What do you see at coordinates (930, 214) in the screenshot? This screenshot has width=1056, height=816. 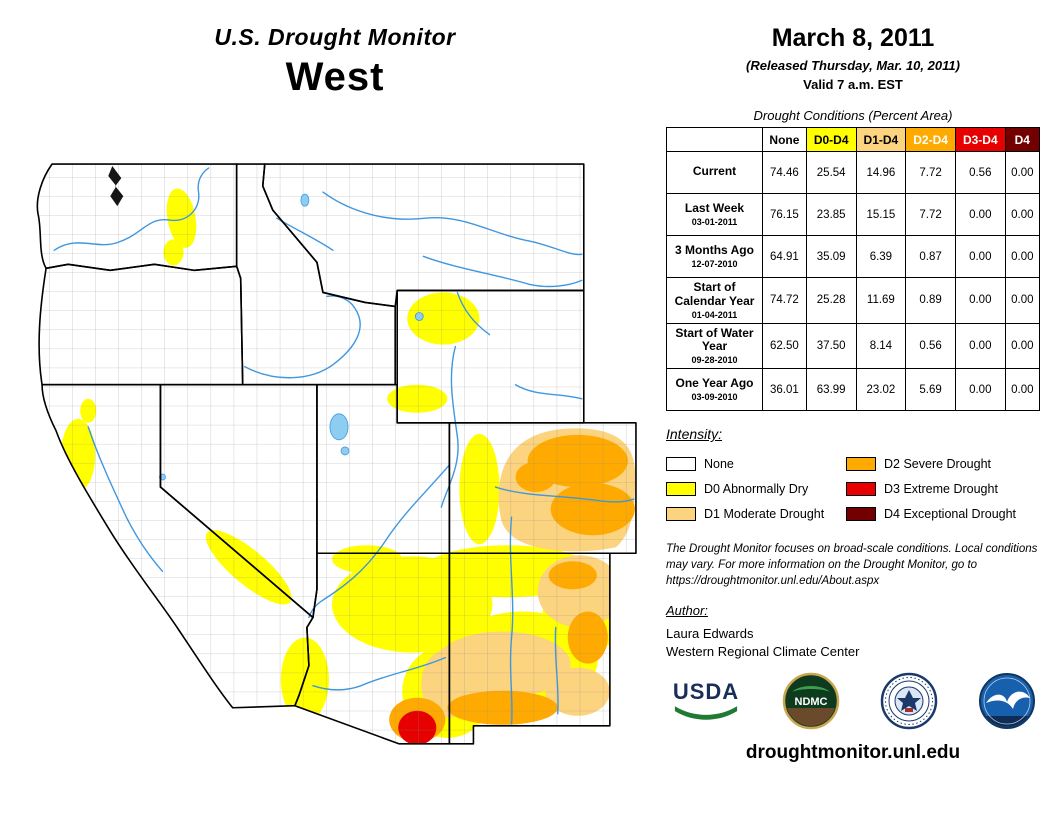 I see `drought-value: 7.72` at bounding box center [930, 214].